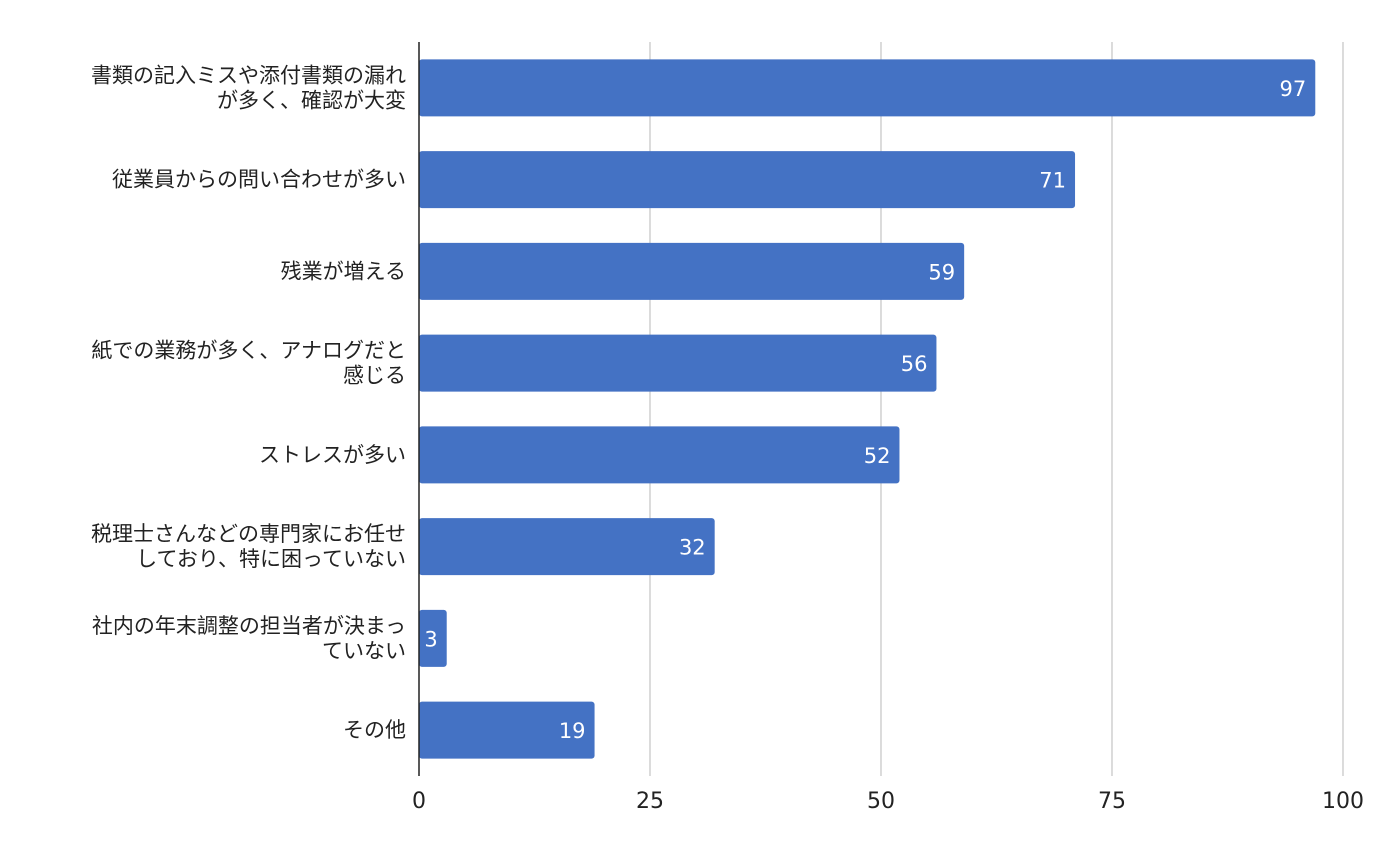  I want to click on x-tick-label-75: 75, so click(1112, 801).